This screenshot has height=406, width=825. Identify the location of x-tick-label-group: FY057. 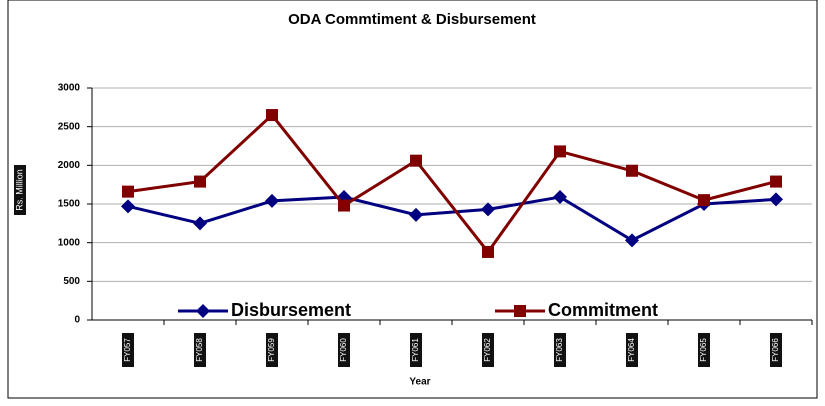
(128, 350).